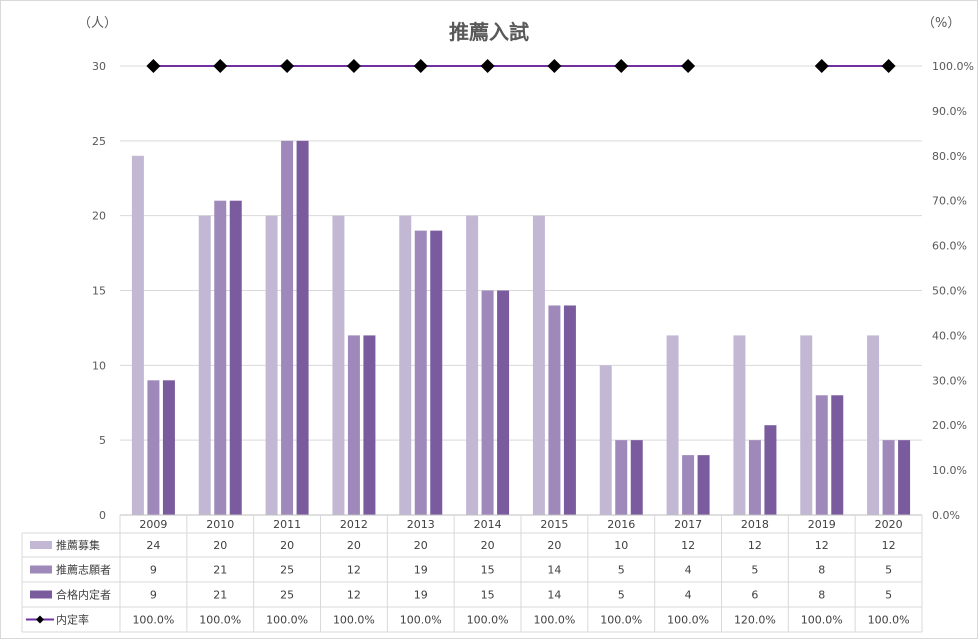 The image size is (978, 639). What do you see at coordinates (949, 425) in the screenshot?
I see `y2-tick-label: 20.0%` at bounding box center [949, 425].